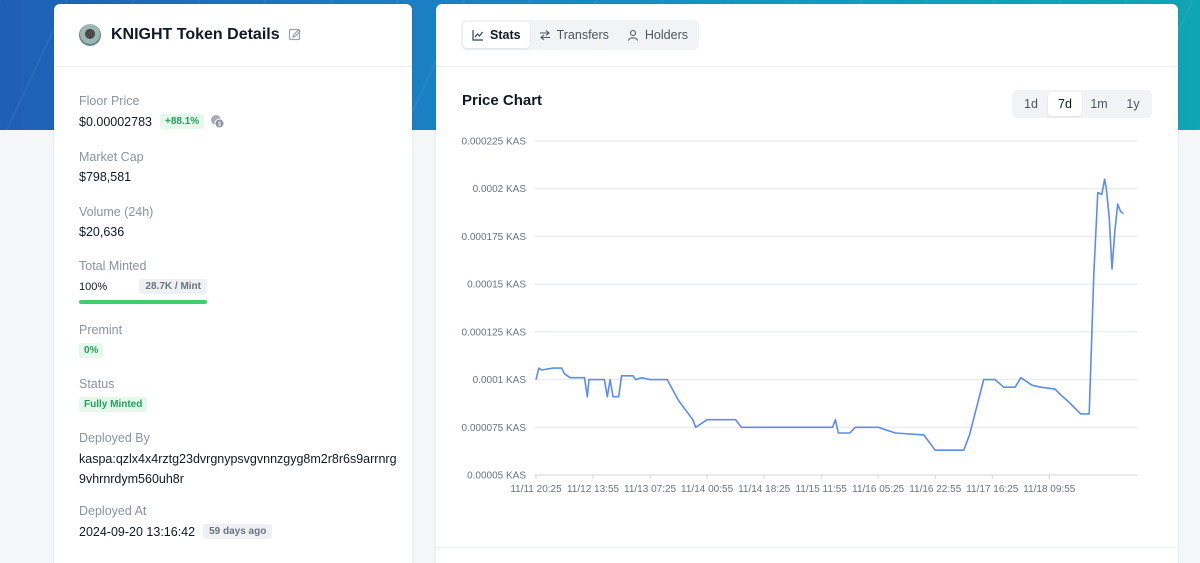 The height and width of the screenshot is (563, 1200). What do you see at coordinates (807, 35) in the screenshot?
I see `tabs-bar: Stats Transfers Holders` at bounding box center [807, 35].